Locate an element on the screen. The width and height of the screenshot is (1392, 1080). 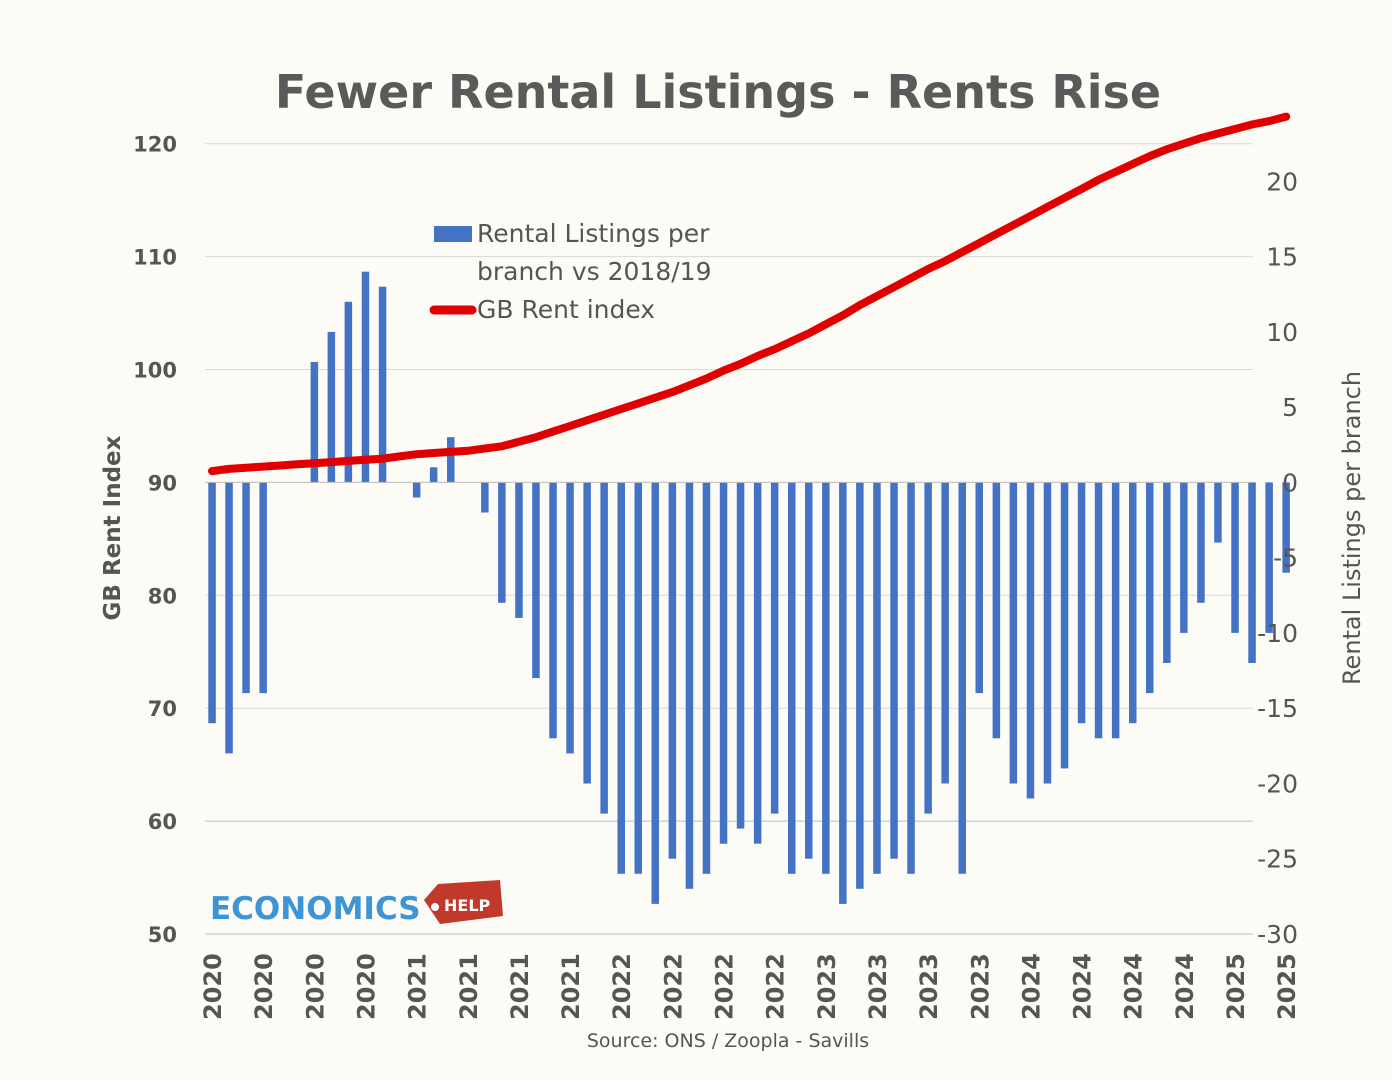
y-right-tick-label: 0 is located at coordinates (1290, 482).